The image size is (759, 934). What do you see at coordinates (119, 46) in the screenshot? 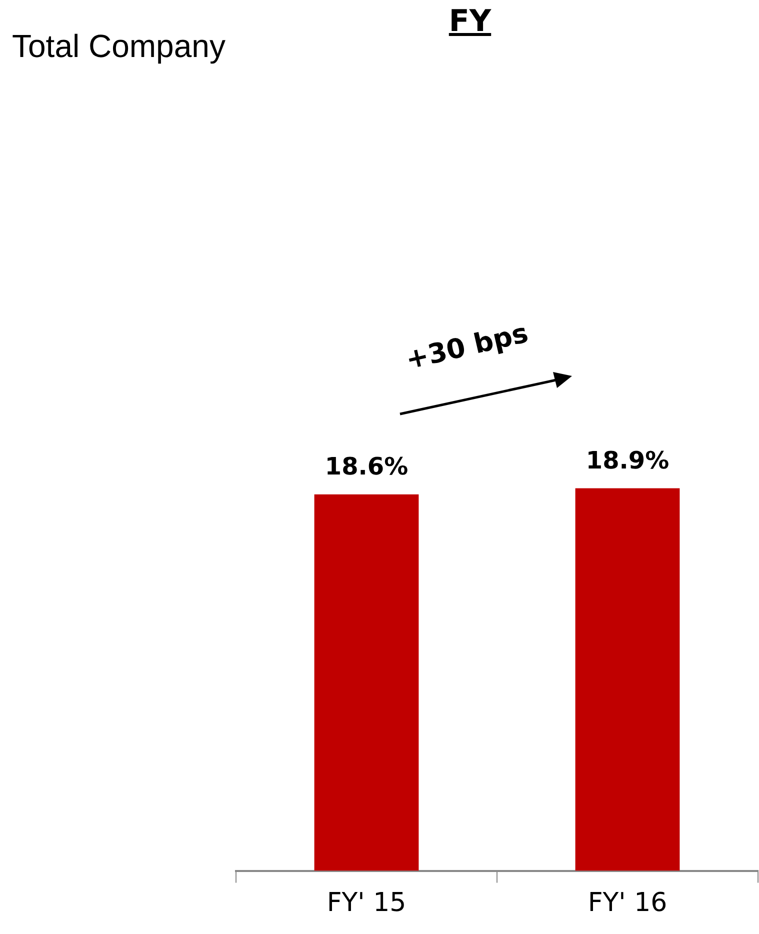
I see `text: Total Company` at bounding box center [119, 46].